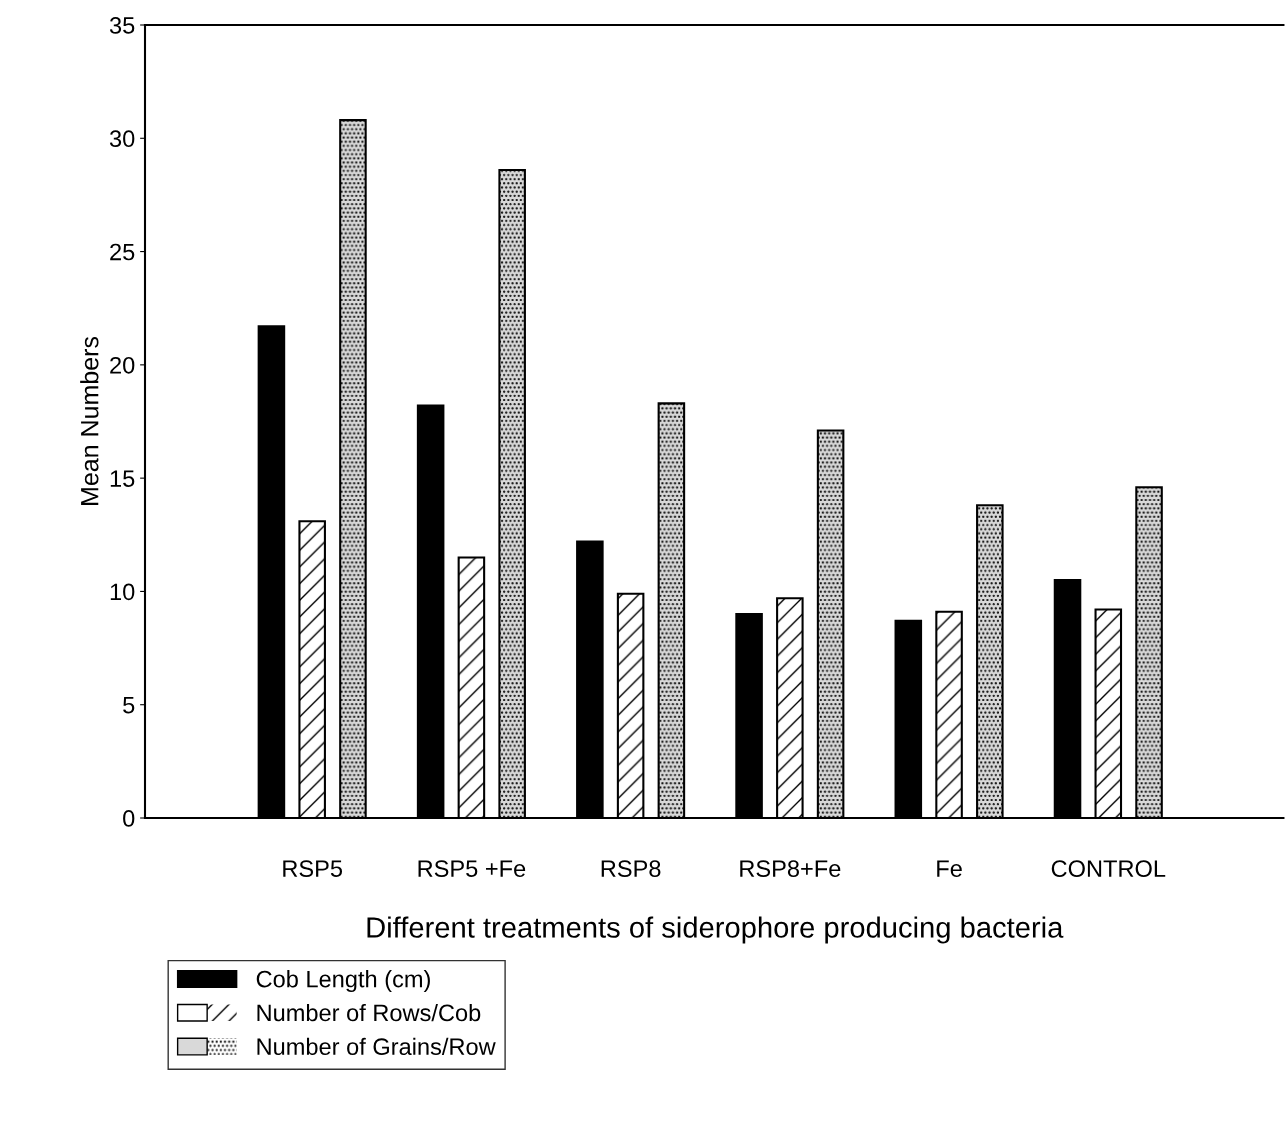  What do you see at coordinates (129, 705) in the screenshot?
I see `y-tick-label: 5` at bounding box center [129, 705].